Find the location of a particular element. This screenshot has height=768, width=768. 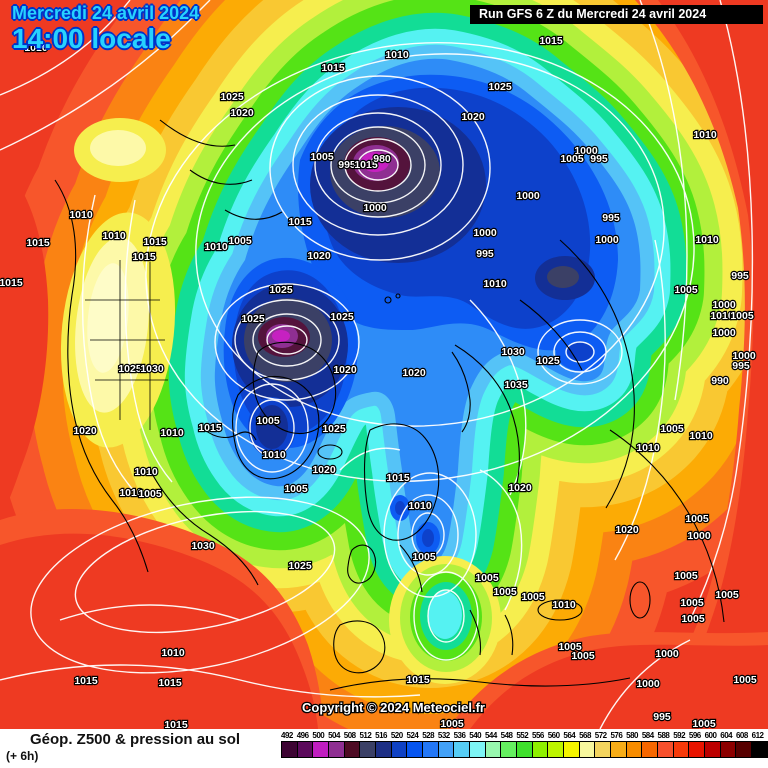

scale-tick: 564 is located at coordinates (569, 735).